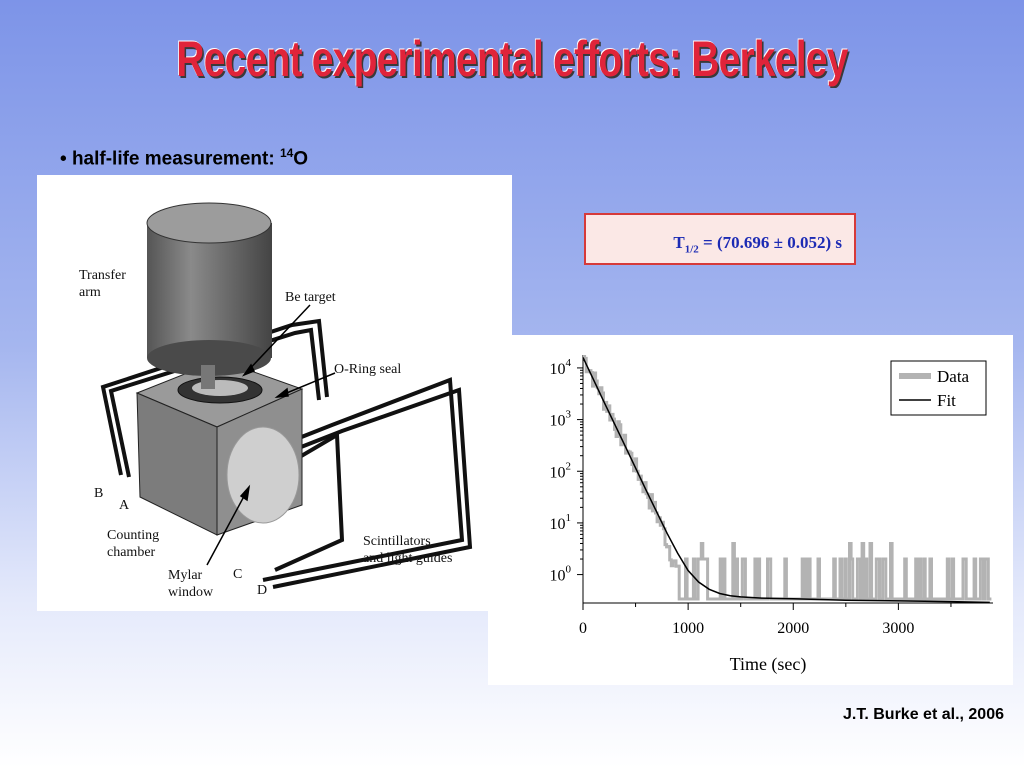  What do you see at coordinates (768, 664) in the screenshot?
I see `x-axis-label: Time (sec)` at bounding box center [768, 664].